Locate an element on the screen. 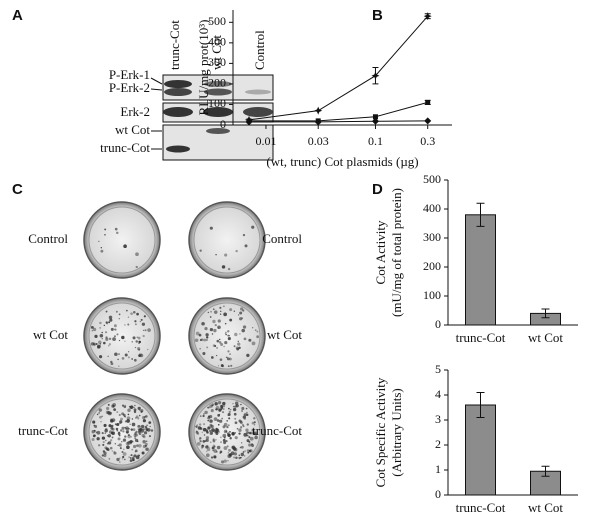 The height and width of the screenshot is (516, 609). x-tick-label: wt Cot is located at coordinates (545, 337).